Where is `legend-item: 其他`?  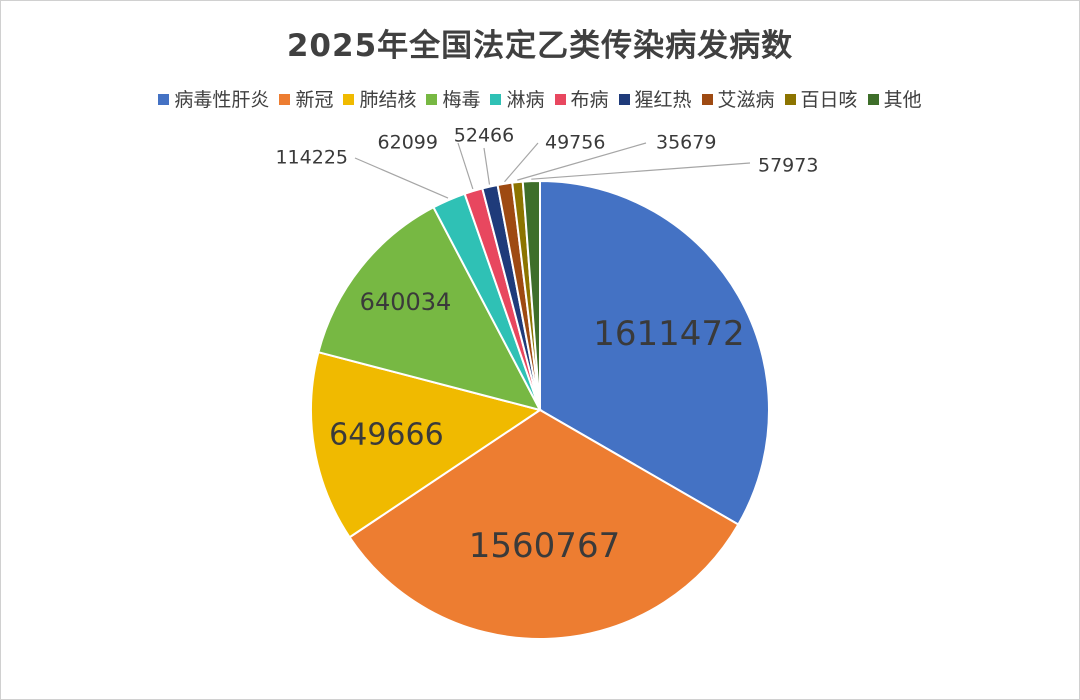 legend-item: 其他 is located at coordinates (894, 98).